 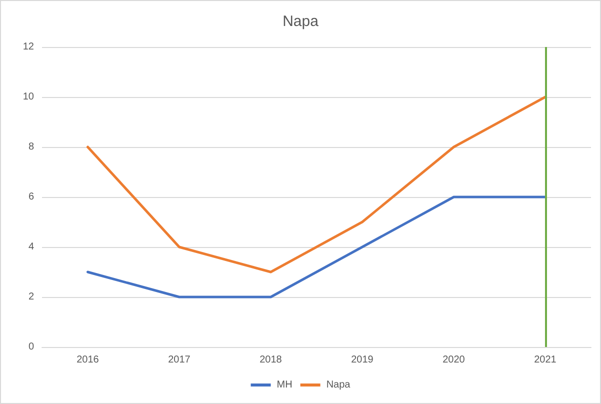 I want to click on x-tick-label: 2021, so click(x=545, y=360).